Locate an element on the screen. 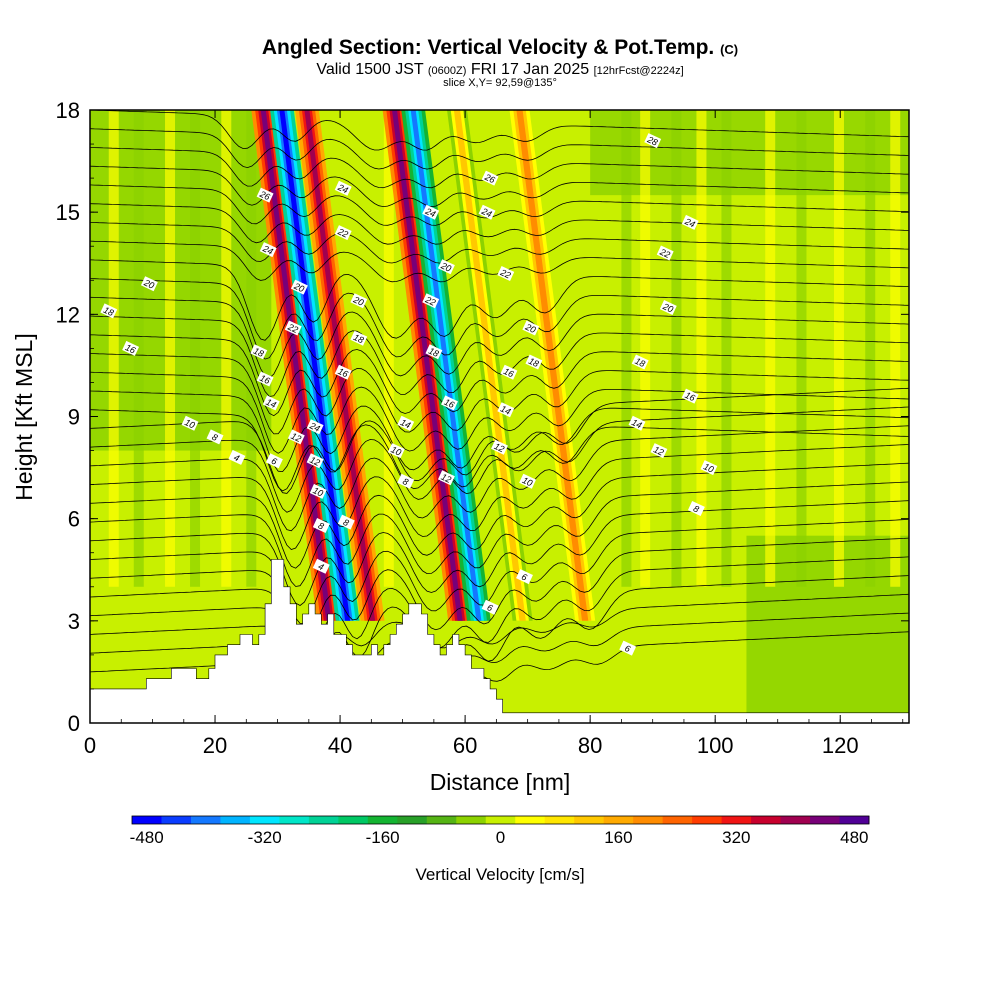  contour-label: 14 is located at coordinates (637, 423).